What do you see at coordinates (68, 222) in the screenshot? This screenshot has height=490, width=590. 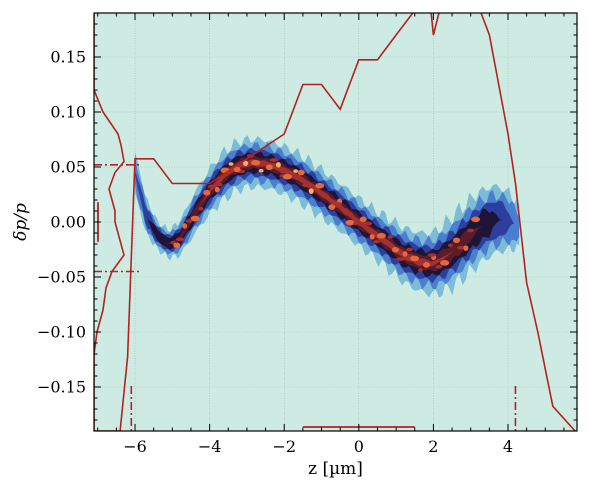 I see `y-tick-label: 0.00` at bounding box center [68, 222].